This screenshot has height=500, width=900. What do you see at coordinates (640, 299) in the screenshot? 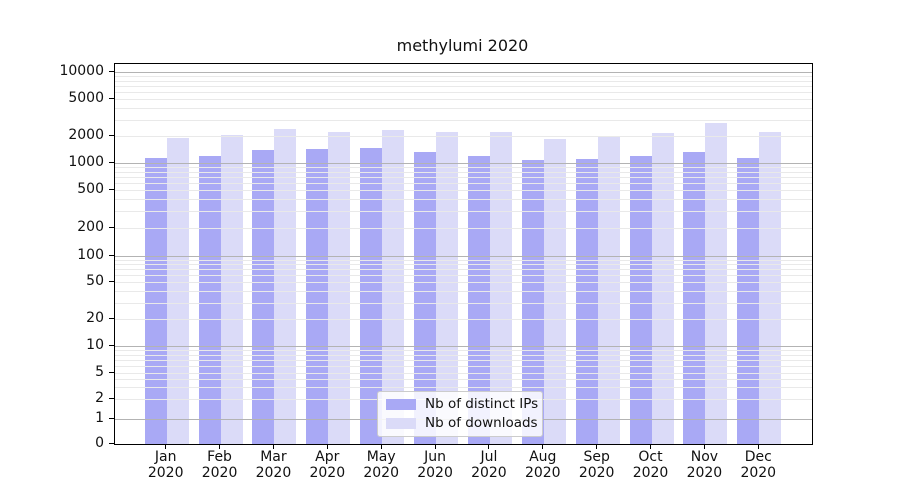
I see `bar-distinct-ips-oct` at bounding box center [640, 299].